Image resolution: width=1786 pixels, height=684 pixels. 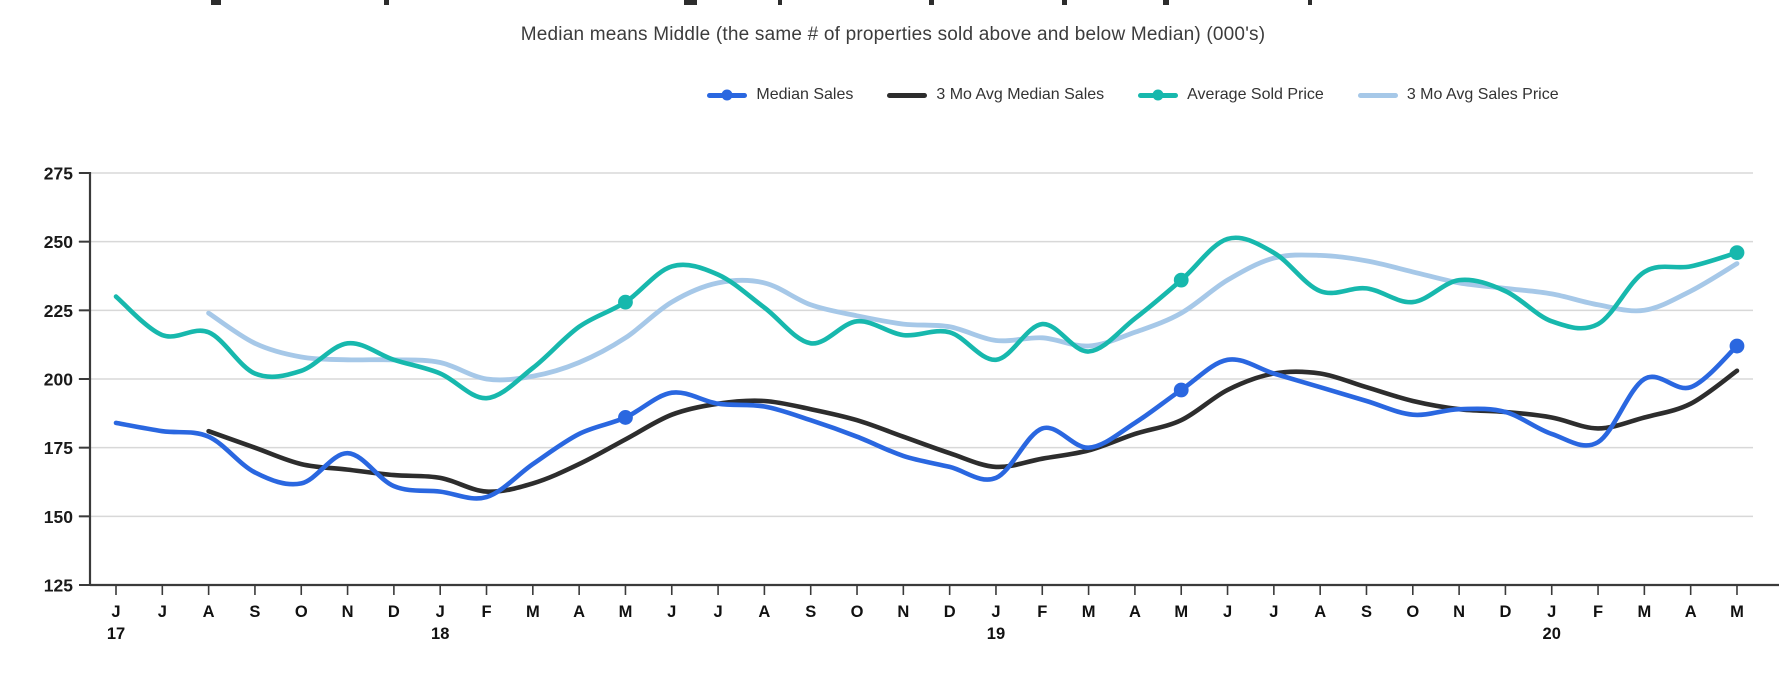 I want to click on legend-item-avg-sales-price: 3 Mo Avg Sales Price, so click(x=1458, y=95).